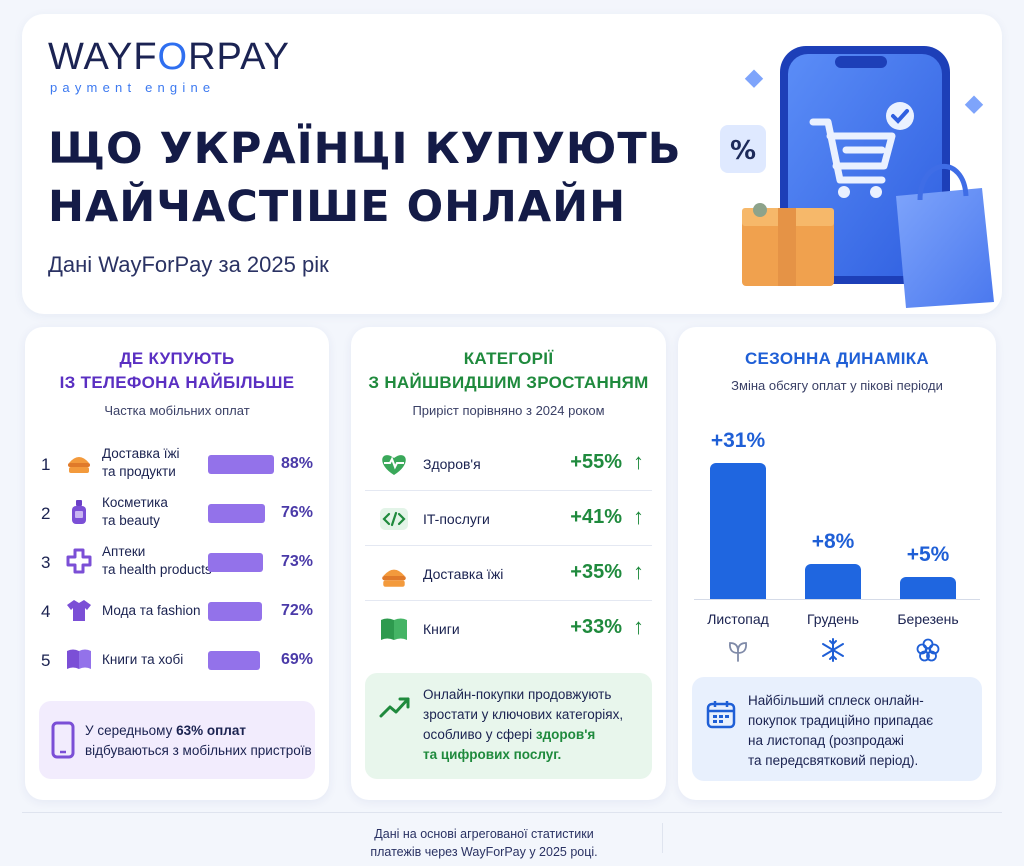 The height and width of the screenshot is (866, 1024). Describe the element at coordinates (394, 464) in the screenshot. I see `heart-pulse-icon` at that location.